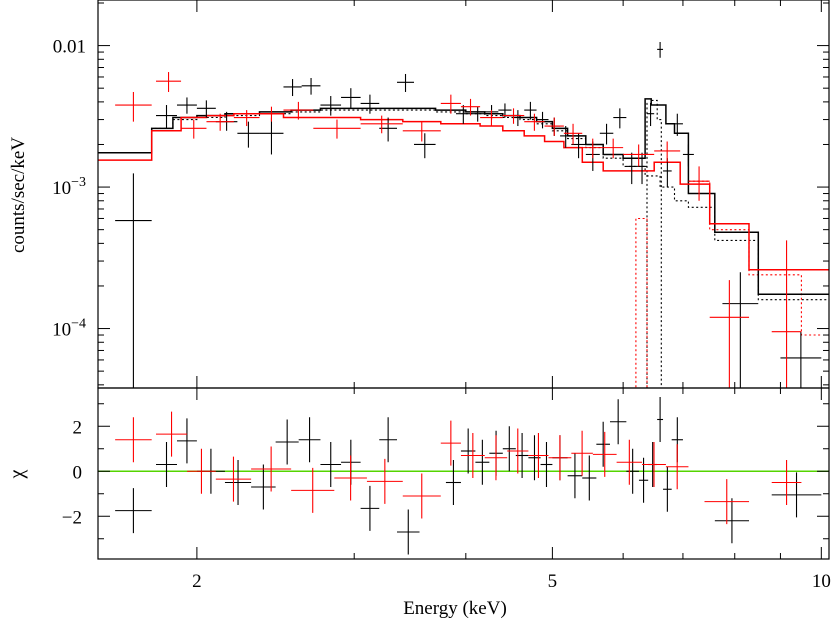  I want to click on x-tick-label-10: 10, so click(821, 581).